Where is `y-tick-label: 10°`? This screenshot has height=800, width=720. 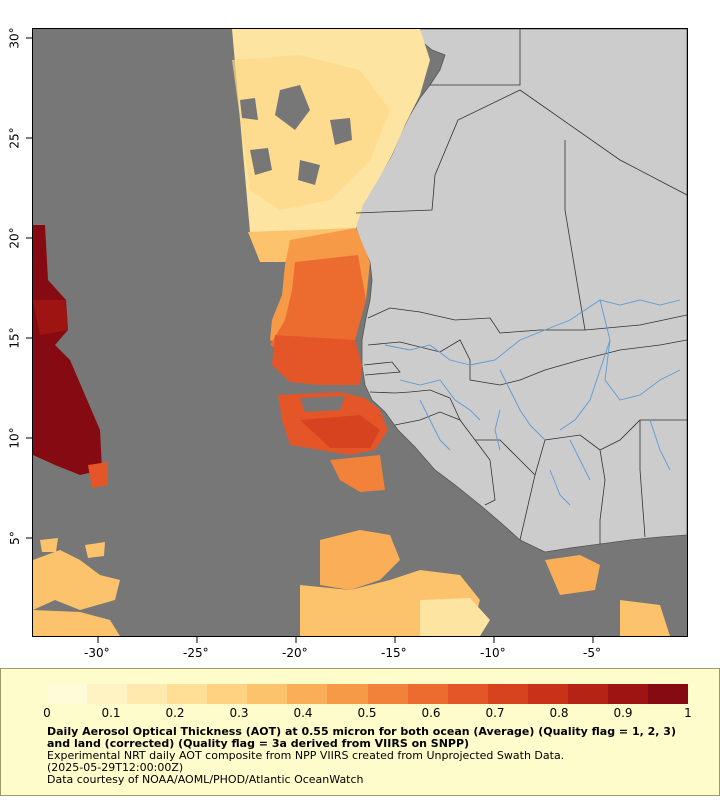 y-tick-label: 10° is located at coordinates (14, 438).